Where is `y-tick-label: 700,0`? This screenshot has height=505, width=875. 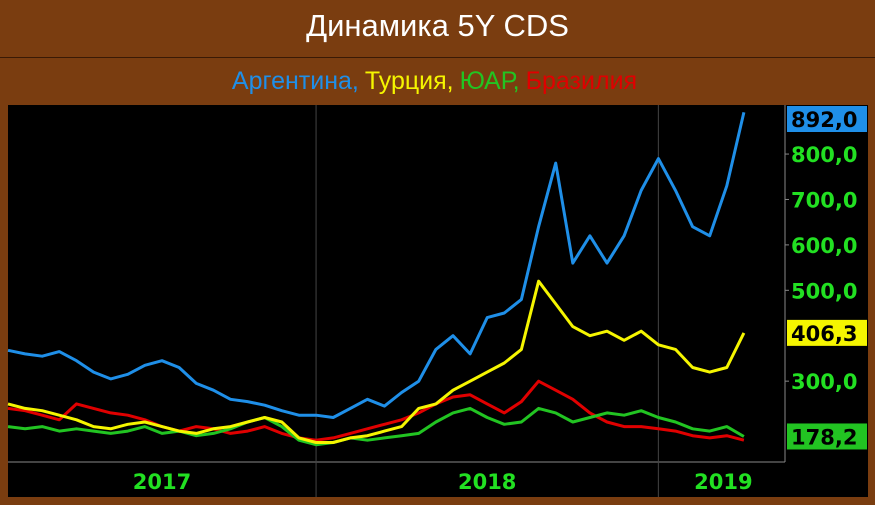 y-tick-label: 700,0 is located at coordinates (824, 200).